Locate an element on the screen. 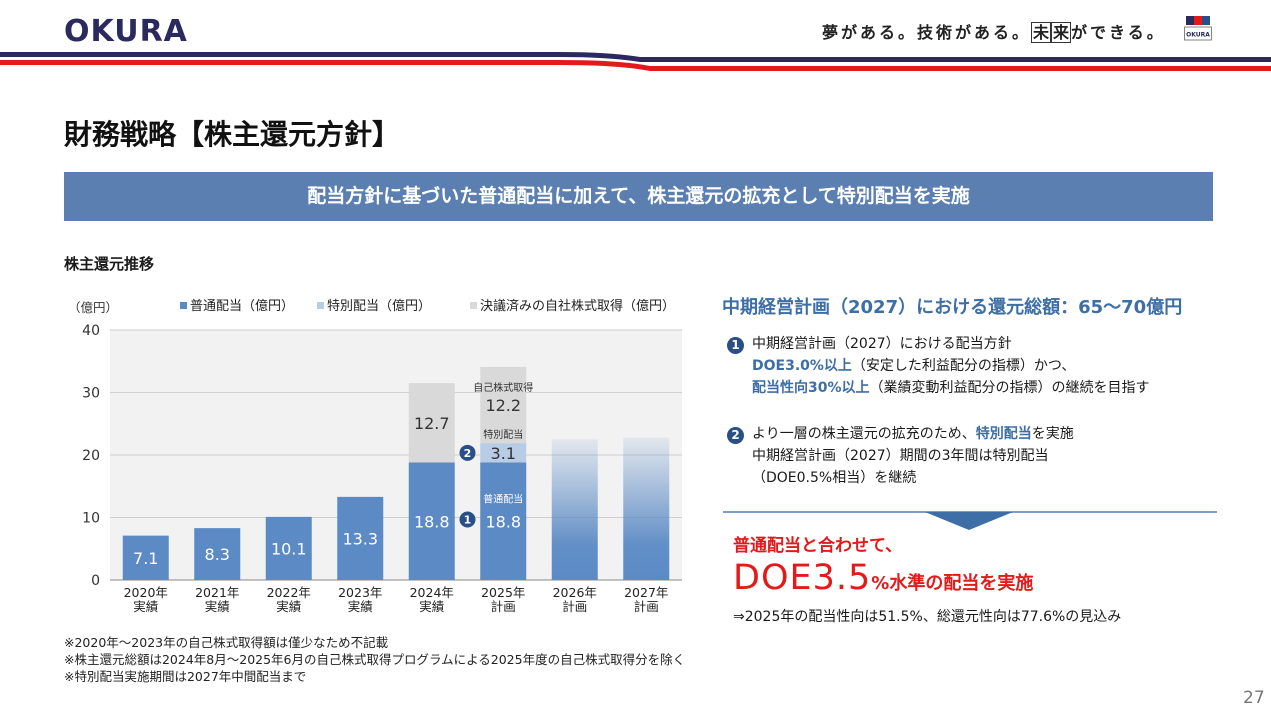  doe-value: DOE3.5 is located at coordinates (802, 578).